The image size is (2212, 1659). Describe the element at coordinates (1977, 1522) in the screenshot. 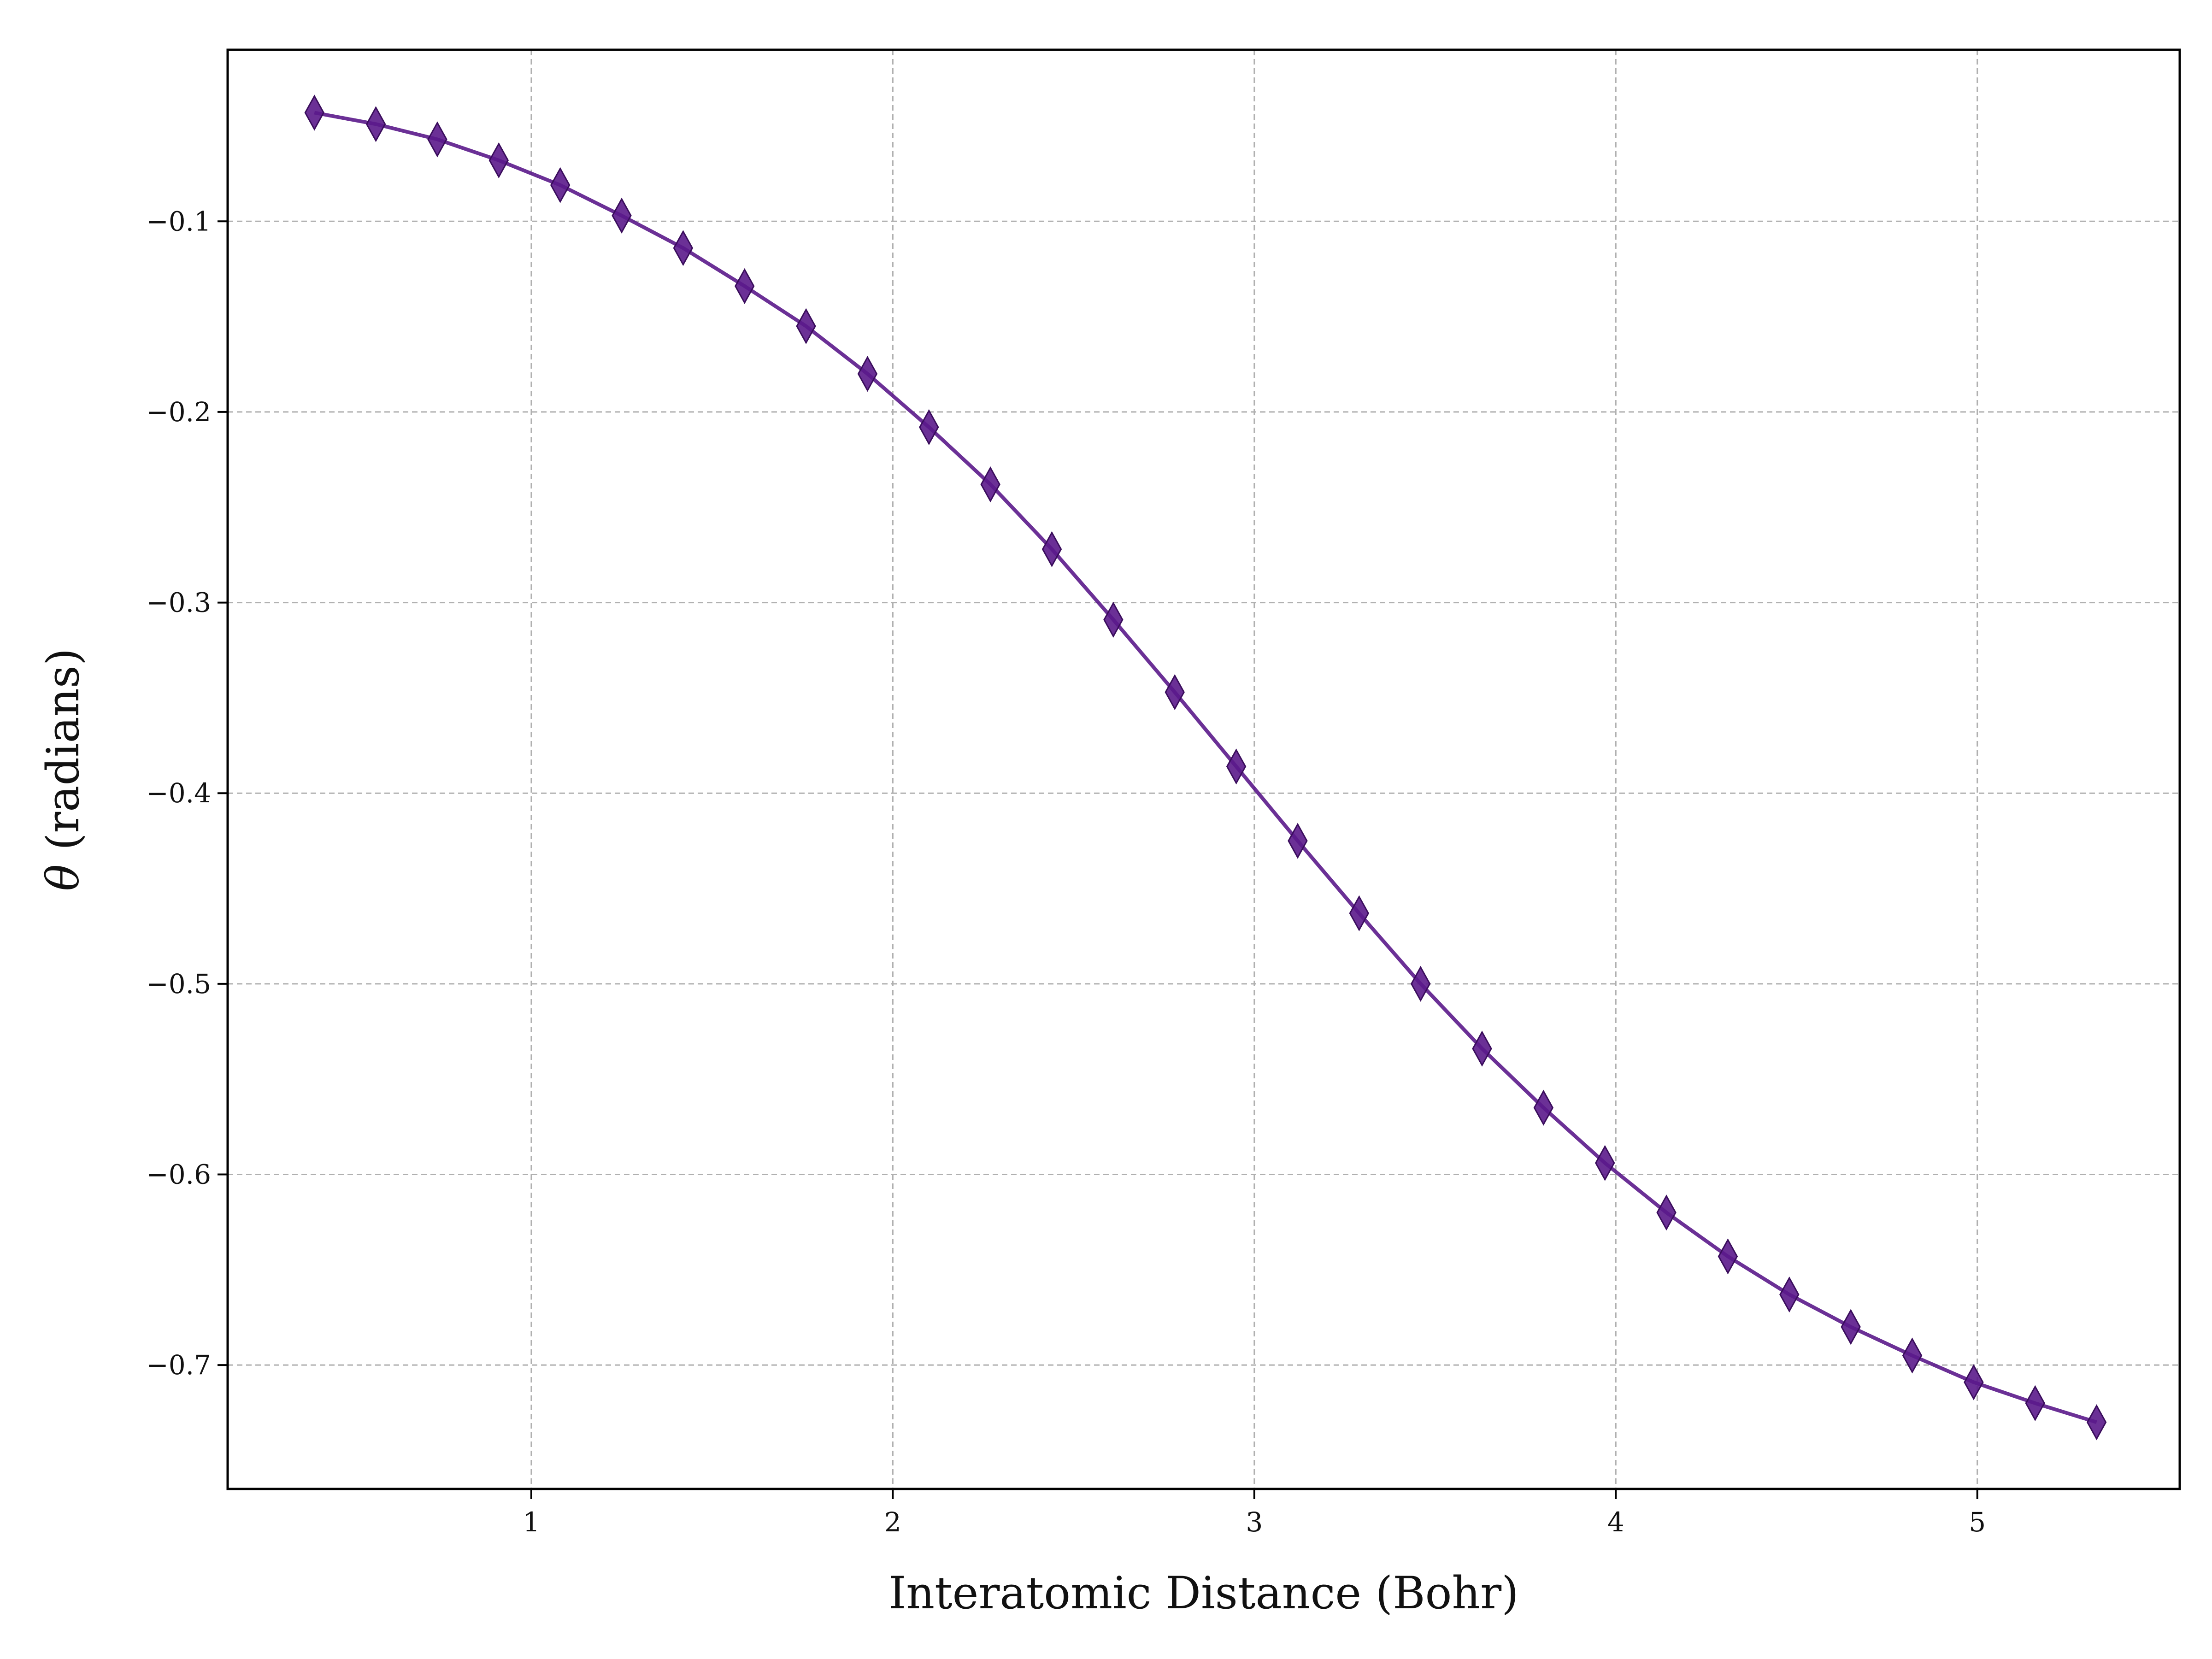

I see `x-tick-label: 5` at that location.